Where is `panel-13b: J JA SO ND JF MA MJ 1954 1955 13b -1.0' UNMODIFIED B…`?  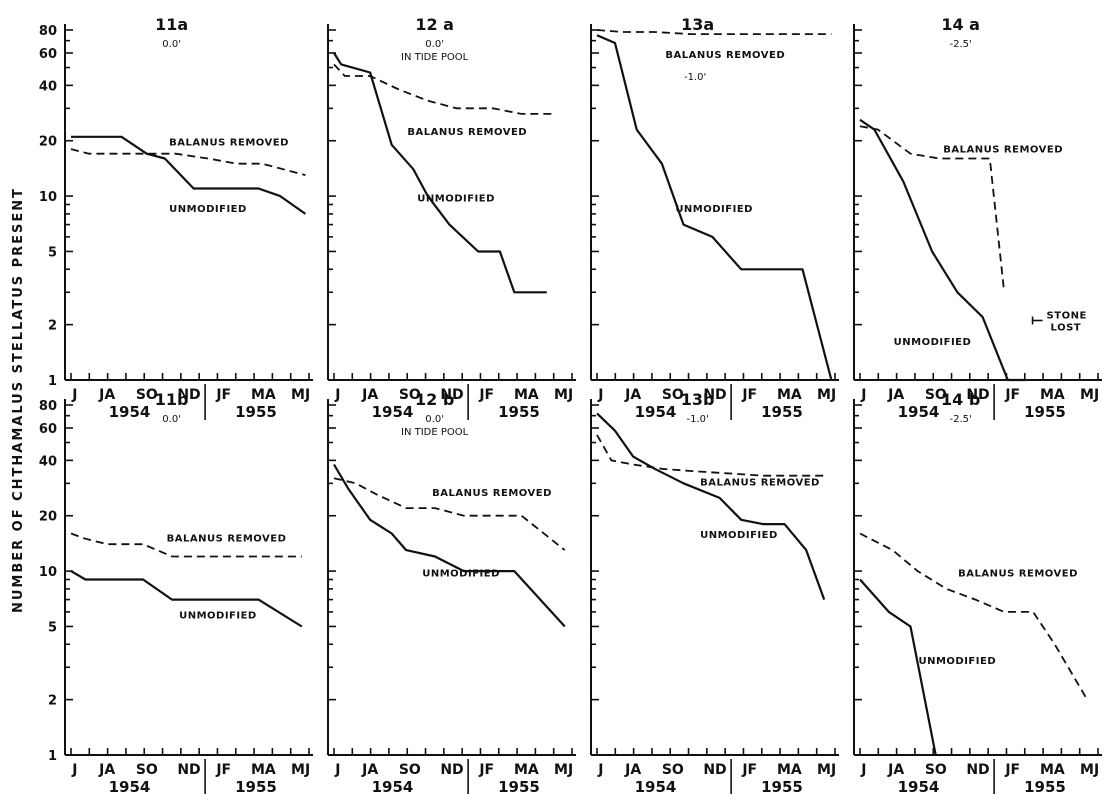 panel-13b: J JA SO ND JF MA MJ 1954 1955 13b -1.0' UNMODIFIED B… is located at coordinates (714, 592).